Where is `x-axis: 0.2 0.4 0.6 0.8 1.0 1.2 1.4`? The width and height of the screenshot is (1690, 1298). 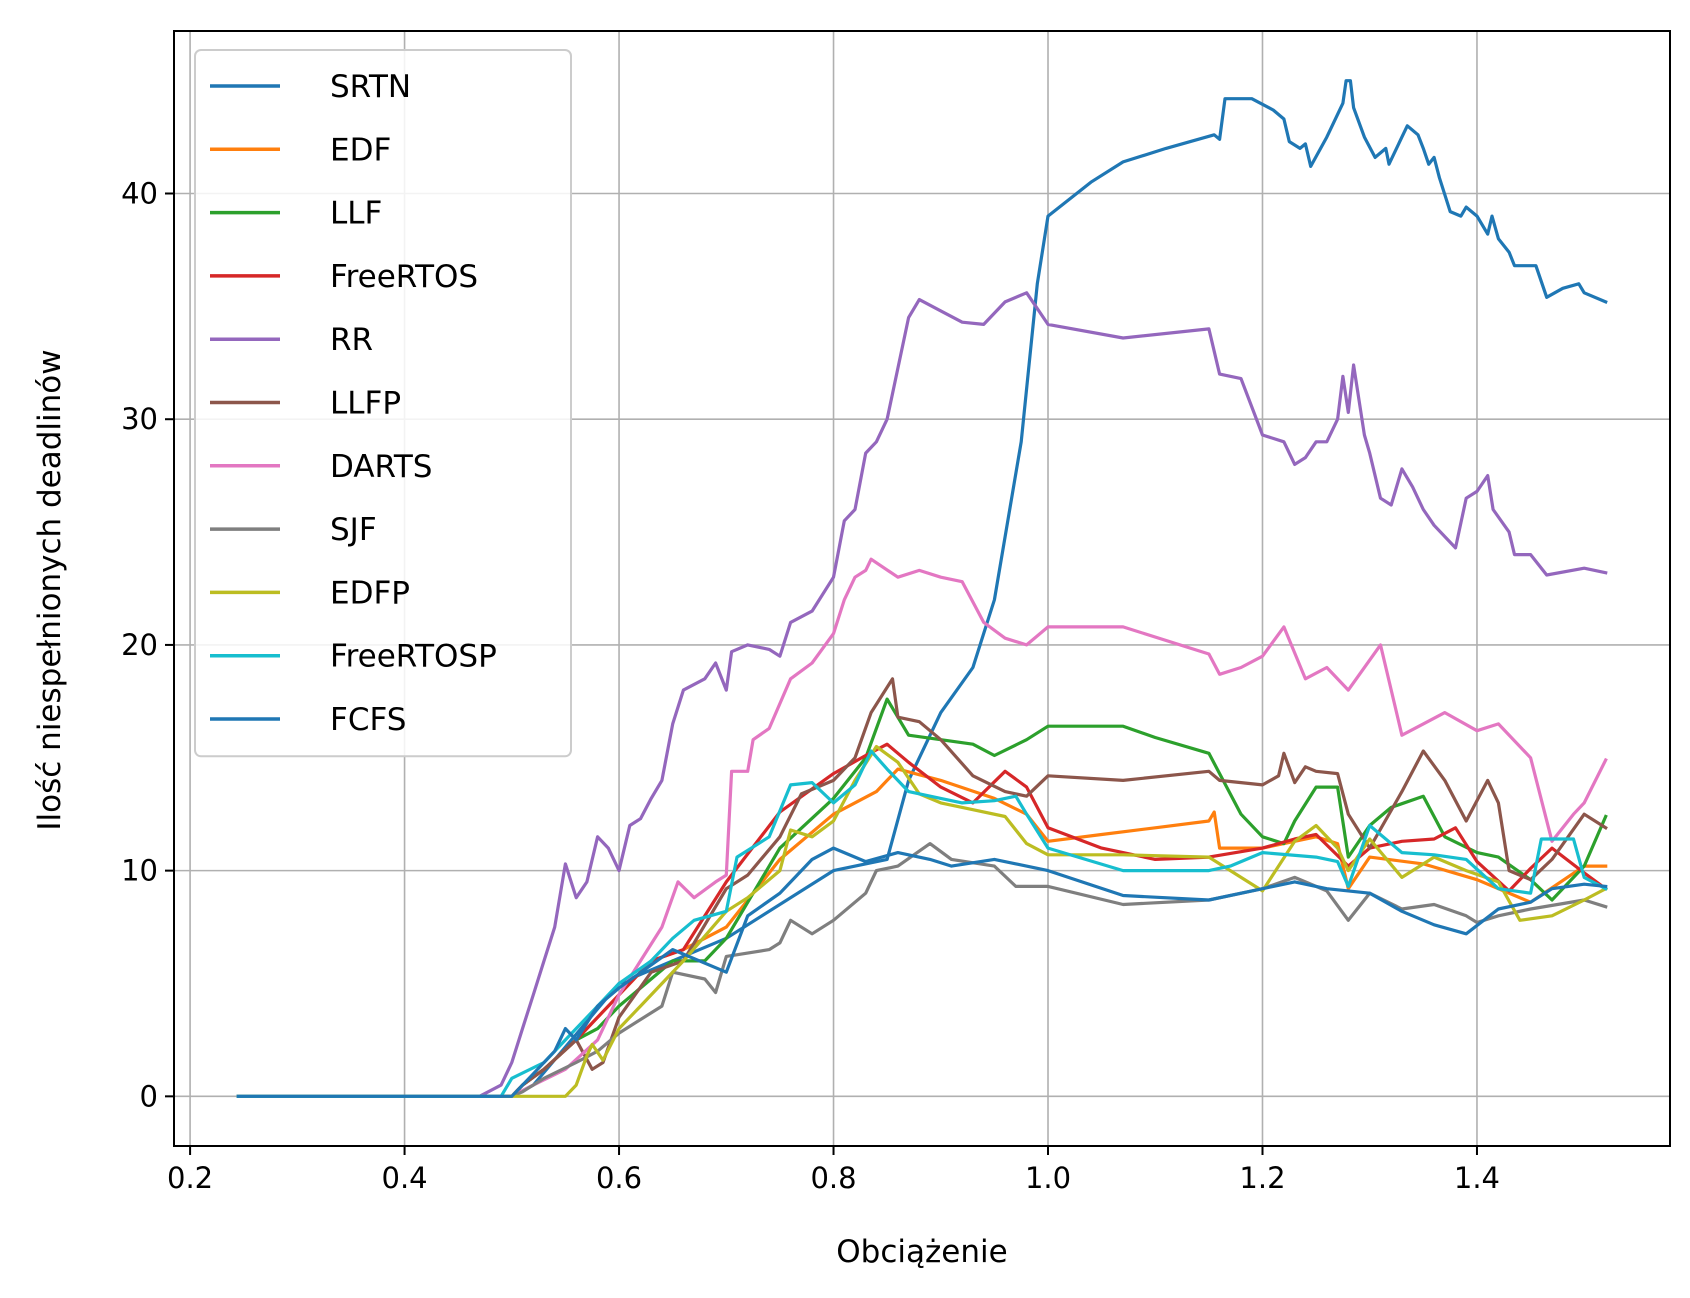 x-axis: 0.2 0.4 0.6 0.8 1.0 1.2 1.4 is located at coordinates (833, 1170).